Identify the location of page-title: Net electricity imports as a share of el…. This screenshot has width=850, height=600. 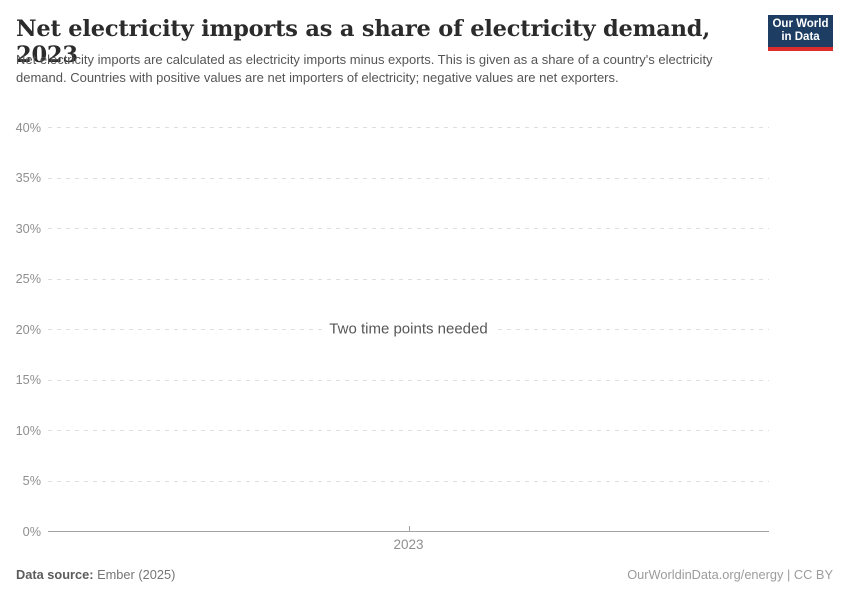
(363, 42).